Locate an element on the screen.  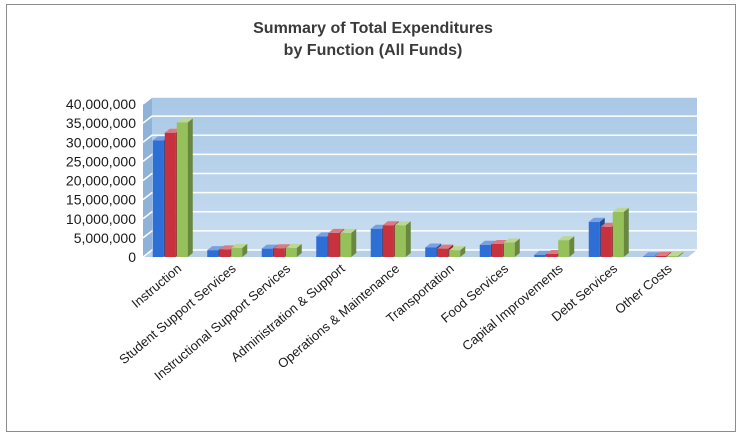
y-tick-label: 20,000,000 is located at coordinates (101, 181).